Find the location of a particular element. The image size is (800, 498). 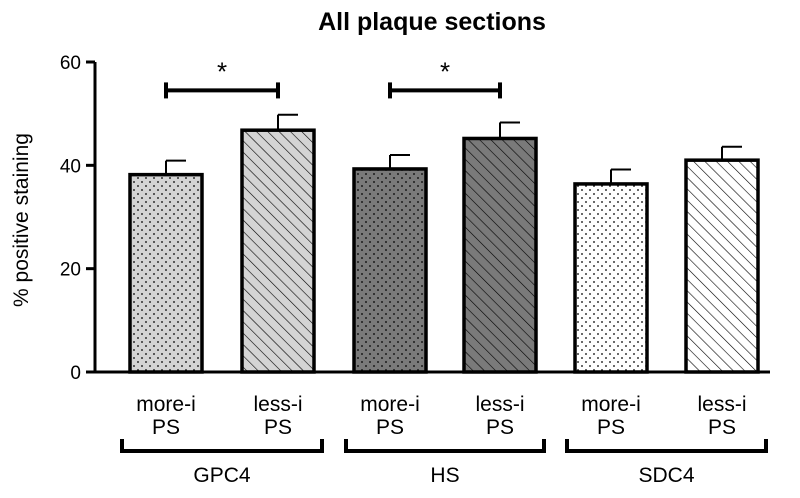

group-label: GPC4 is located at coordinates (222, 475).